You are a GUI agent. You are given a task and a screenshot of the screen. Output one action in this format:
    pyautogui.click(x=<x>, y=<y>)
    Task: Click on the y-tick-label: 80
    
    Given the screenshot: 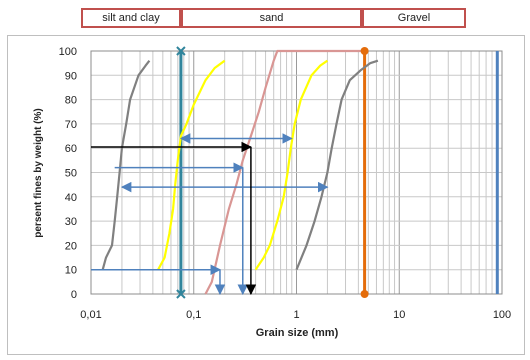 What is the action you would take?
    pyautogui.click(x=71, y=101)
    